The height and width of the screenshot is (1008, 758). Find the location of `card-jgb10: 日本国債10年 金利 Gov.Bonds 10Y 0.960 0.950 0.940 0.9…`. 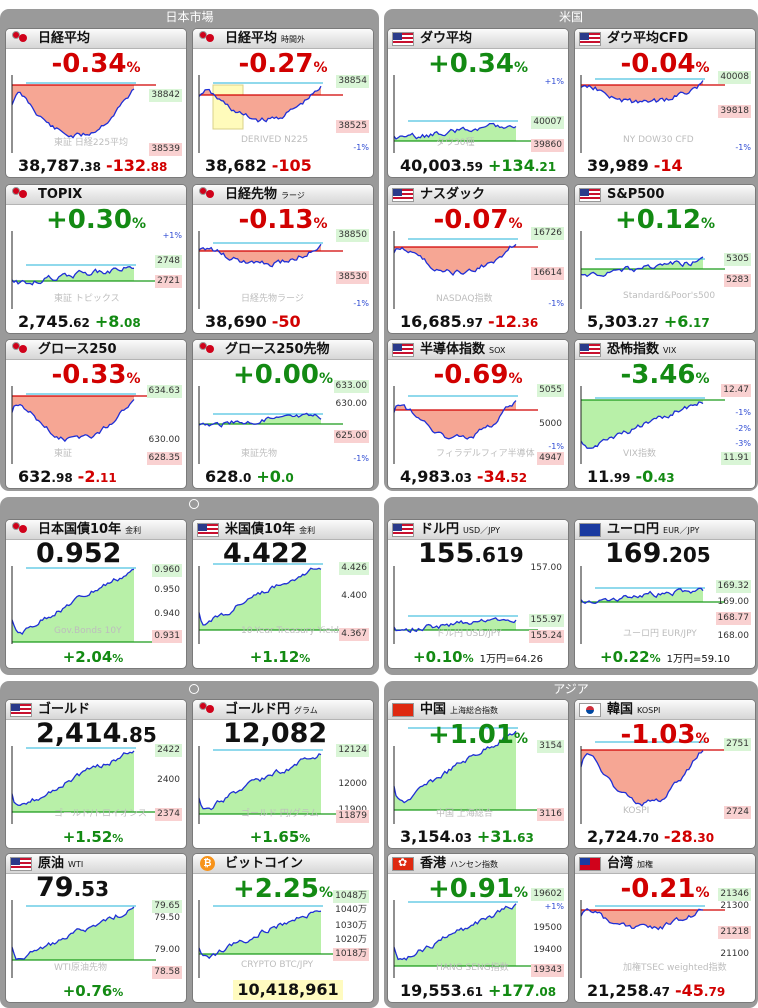

card-jgb10: 日本国債10年 金利 Gov.Bonds 10Y 0.960 0.950 0.940 0.9… is located at coordinates (96, 594).